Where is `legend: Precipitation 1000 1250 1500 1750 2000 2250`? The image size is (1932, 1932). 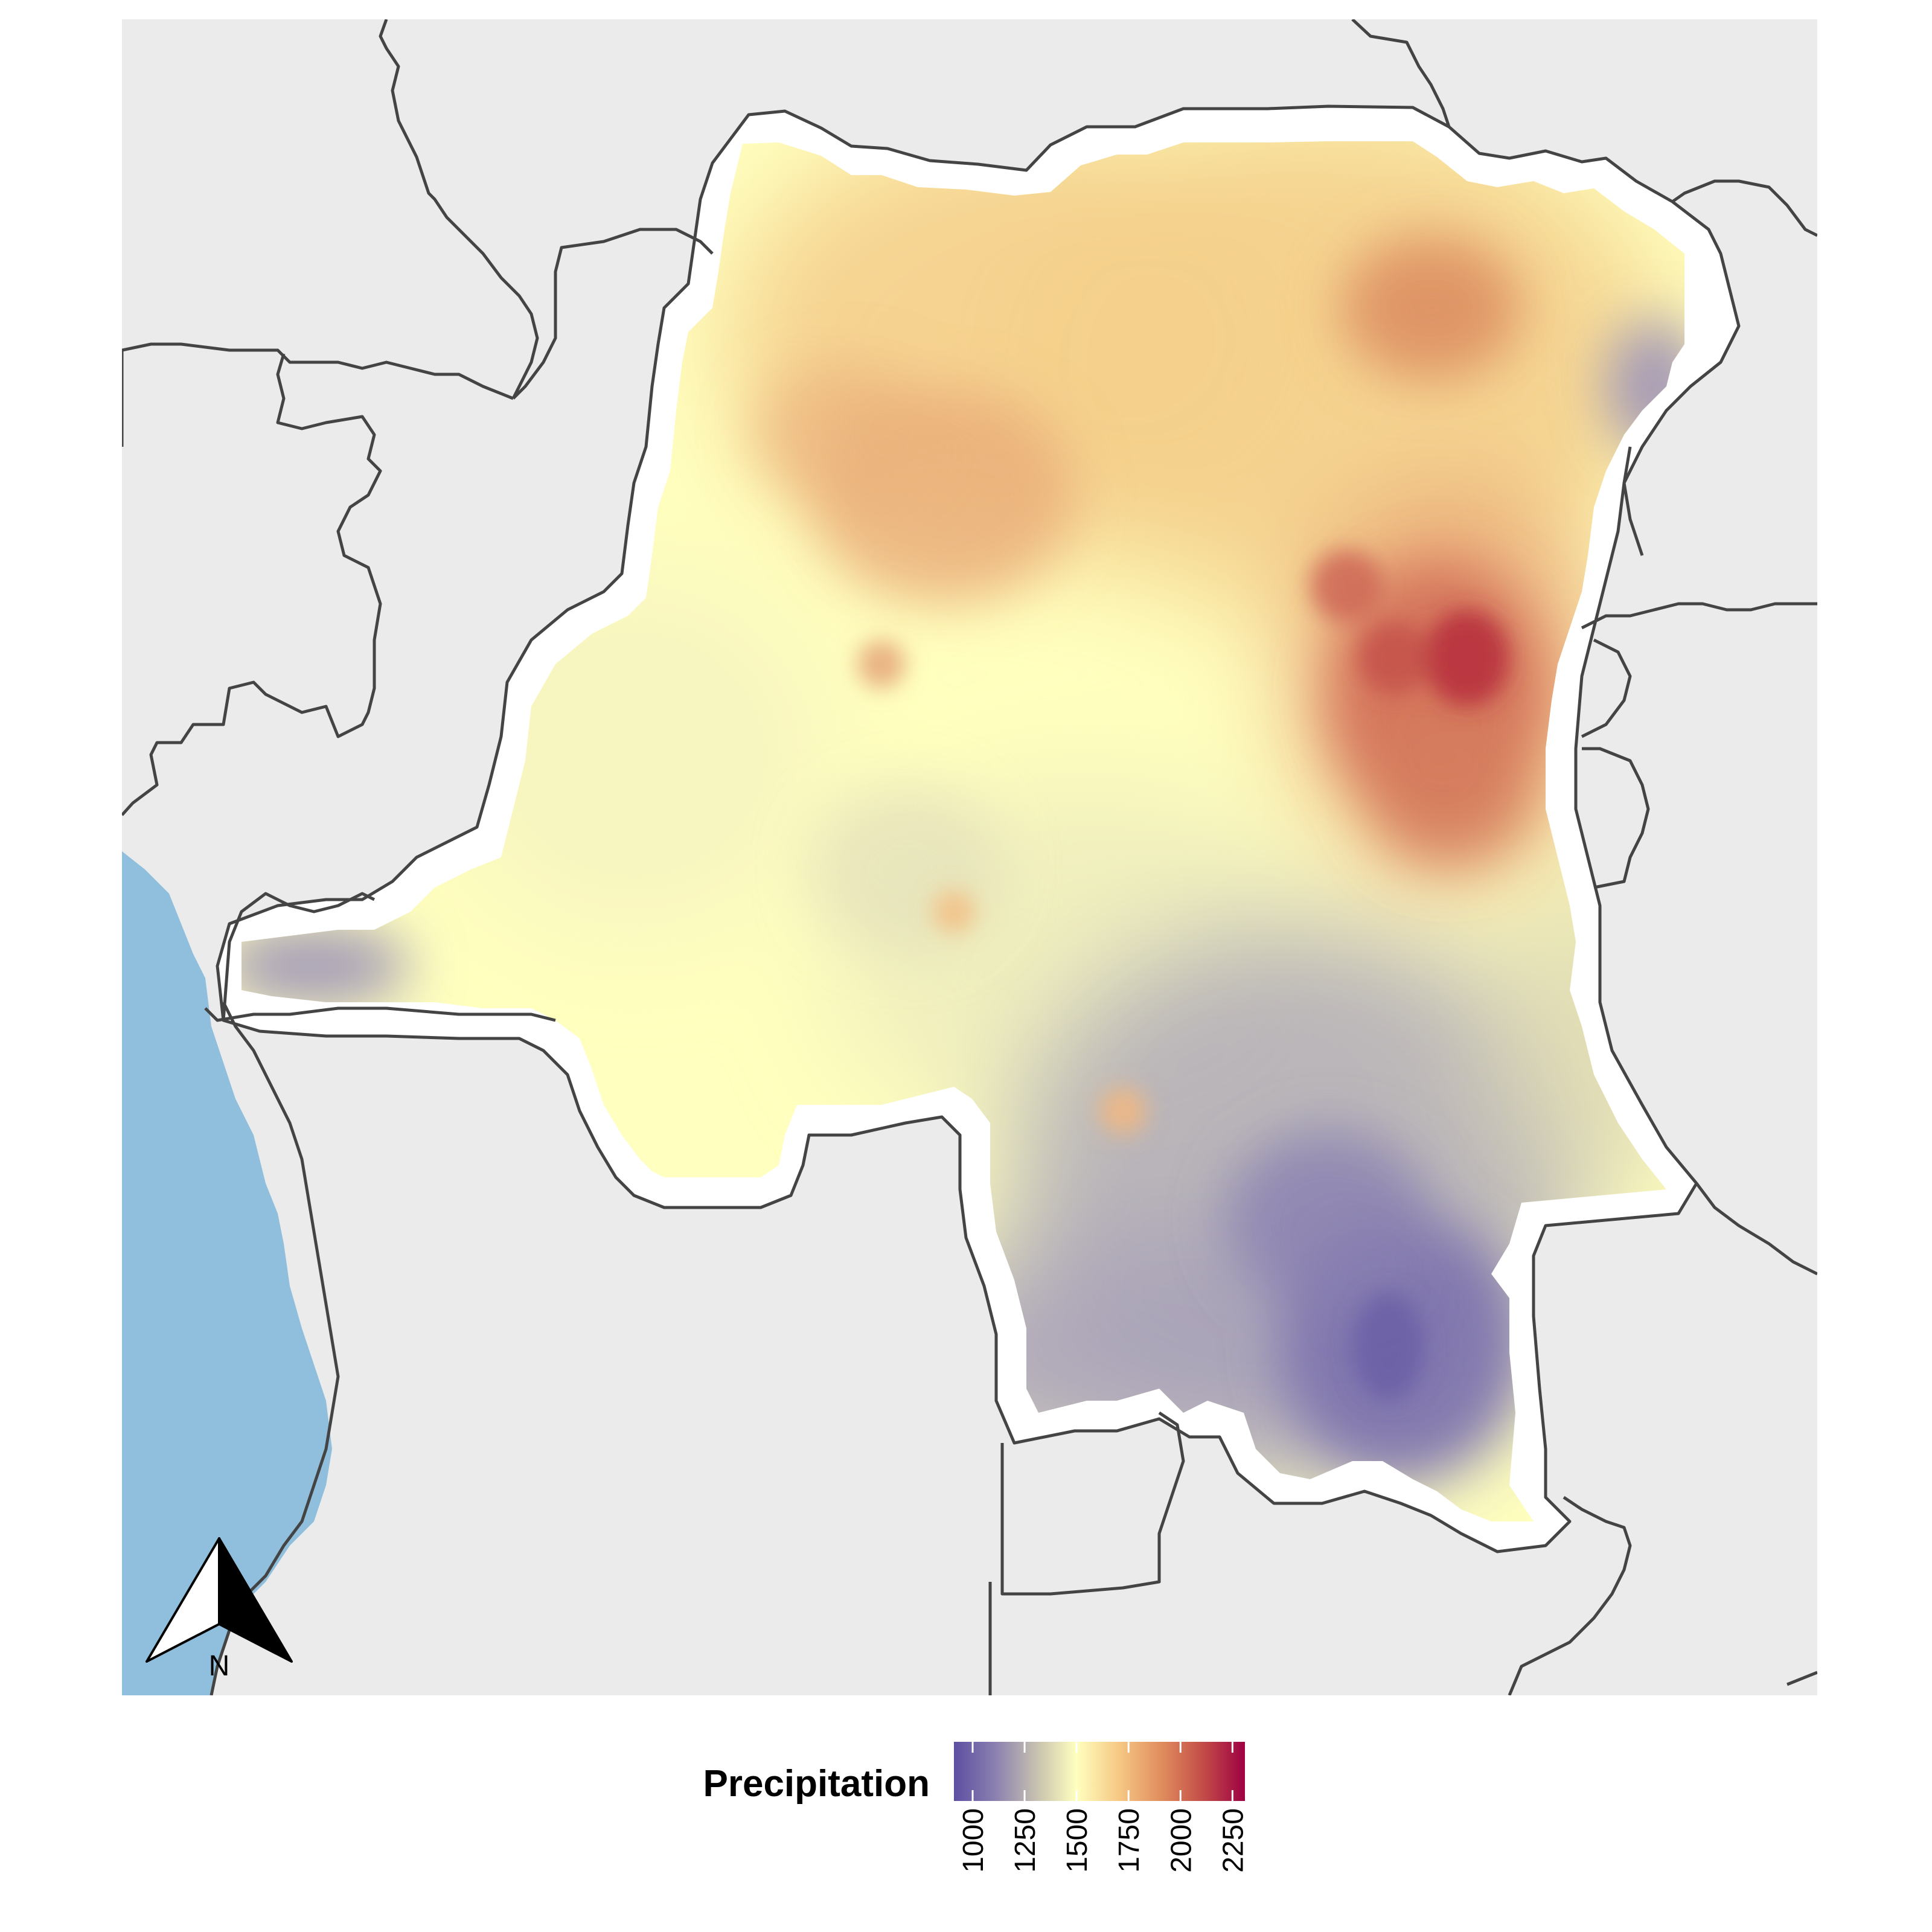
legend: Precipitation 1000 1250 1500 1750 2000 2250 is located at coordinates (976, 1807).